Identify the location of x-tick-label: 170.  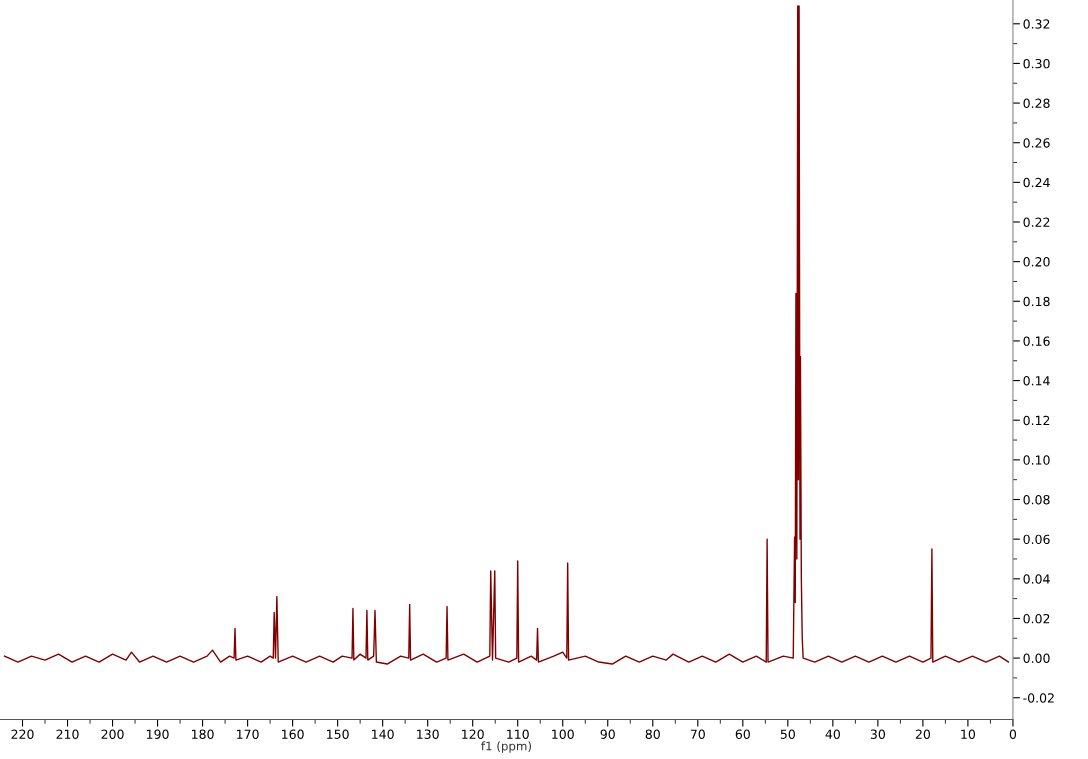
(248, 734).